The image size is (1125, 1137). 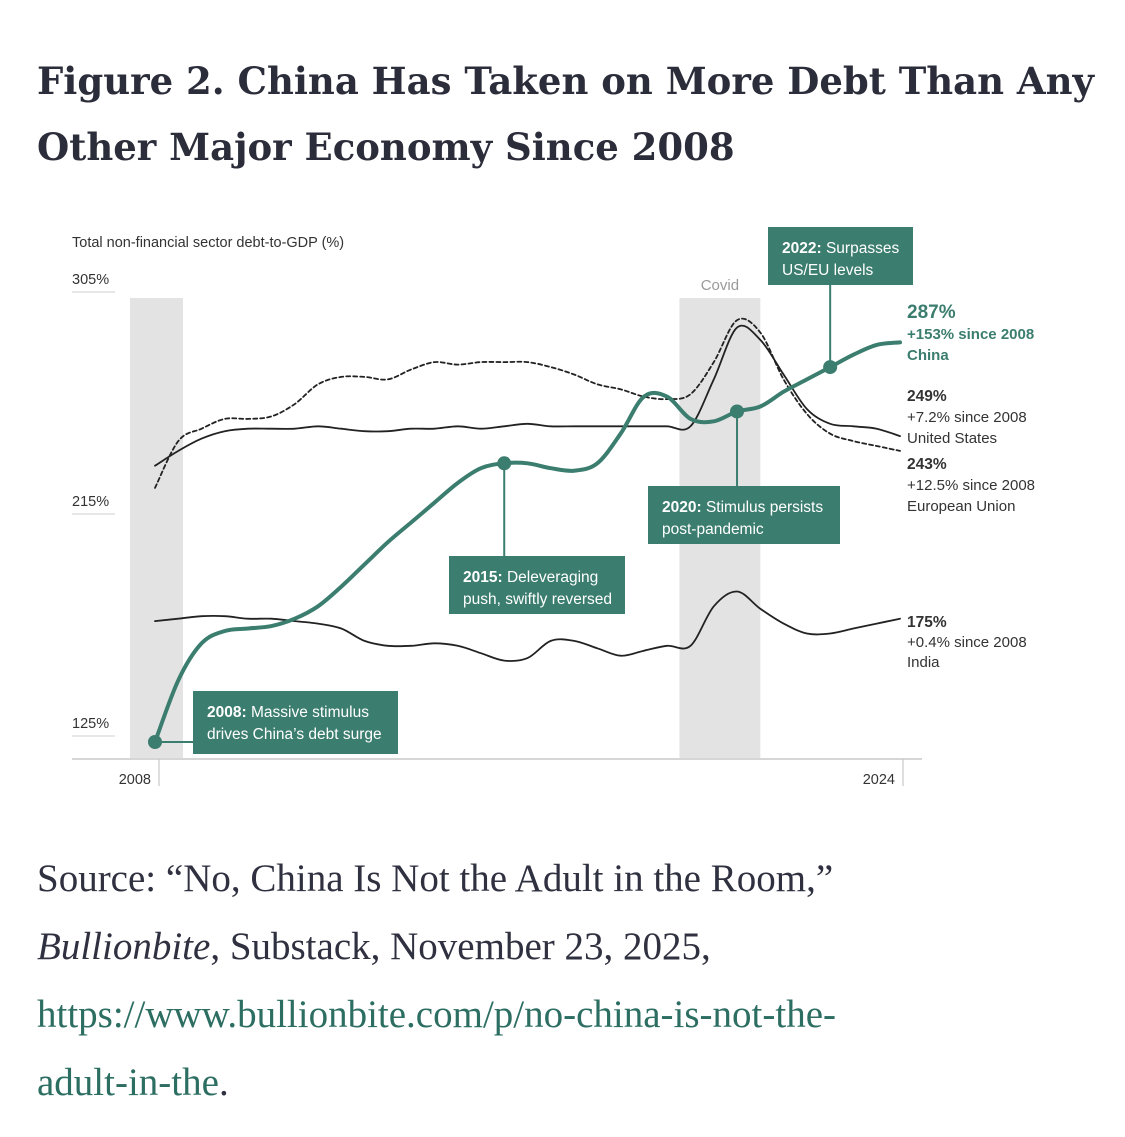 What do you see at coordinates (927, 396) in the screenshot?
I see `end-label-value-united-states: 249%` at bounding box center [927, 396].